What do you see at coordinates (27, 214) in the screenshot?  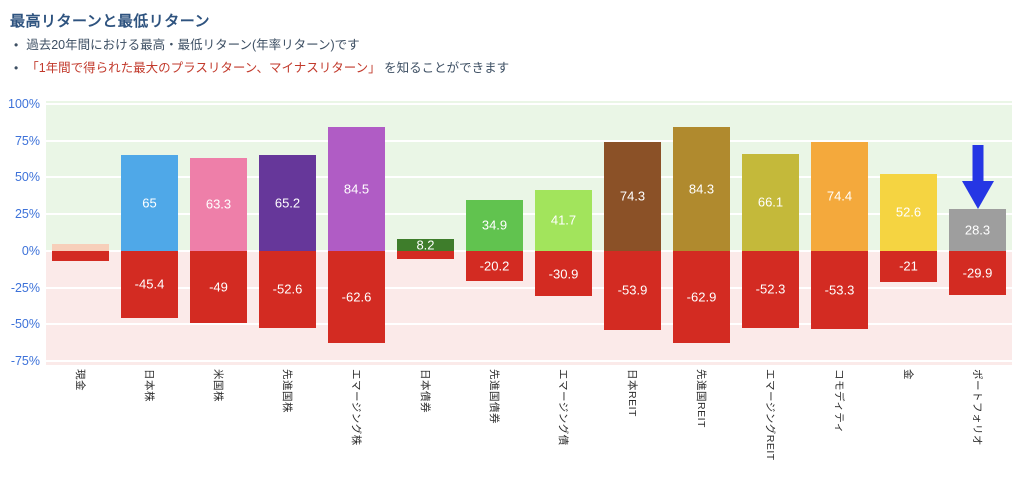 I see `y-tick-label-25: 25%` at bounding box center [27, 214].